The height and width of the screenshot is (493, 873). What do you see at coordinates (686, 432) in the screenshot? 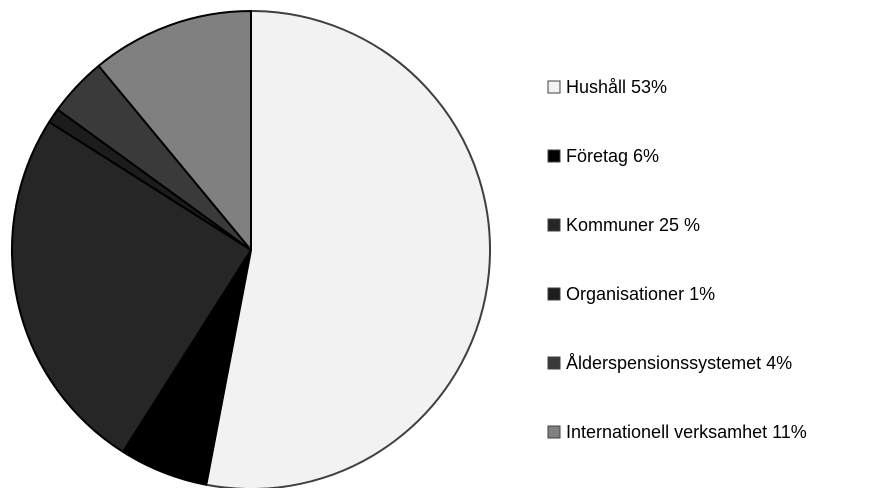
I see `legend-label: Internationell verksamhet 11%` at bounding box center [686, 432].